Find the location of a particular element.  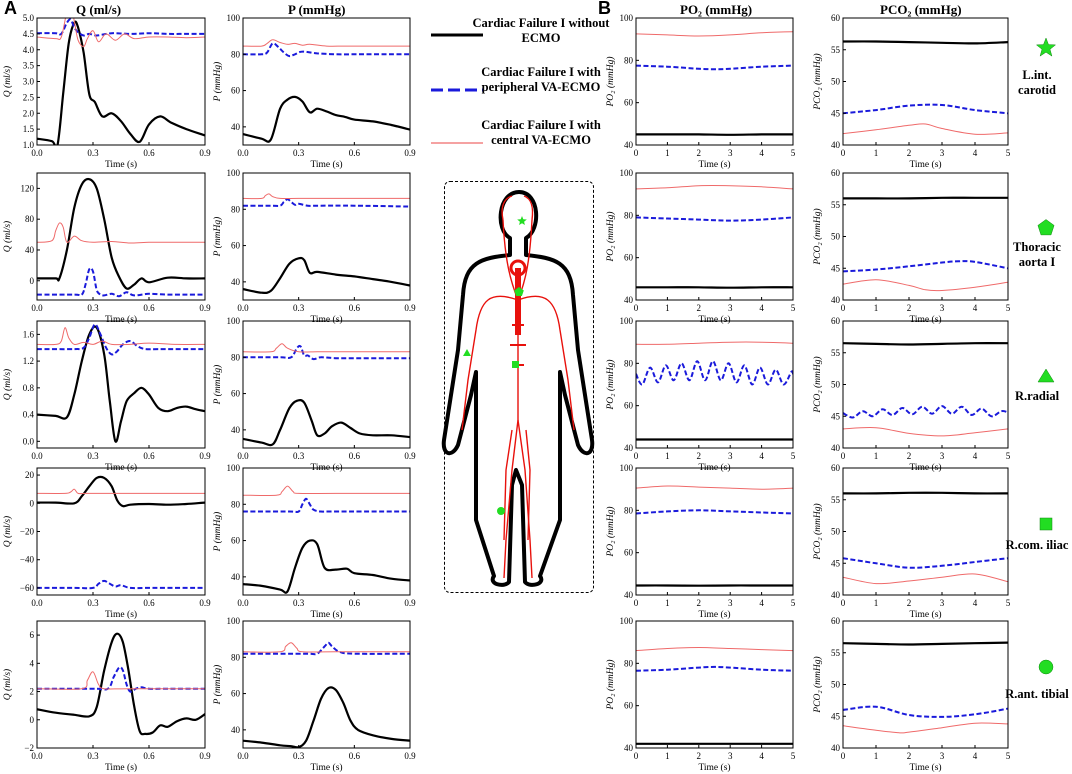

y-tick-label: 0.4 is located at coordinates (29, 415).